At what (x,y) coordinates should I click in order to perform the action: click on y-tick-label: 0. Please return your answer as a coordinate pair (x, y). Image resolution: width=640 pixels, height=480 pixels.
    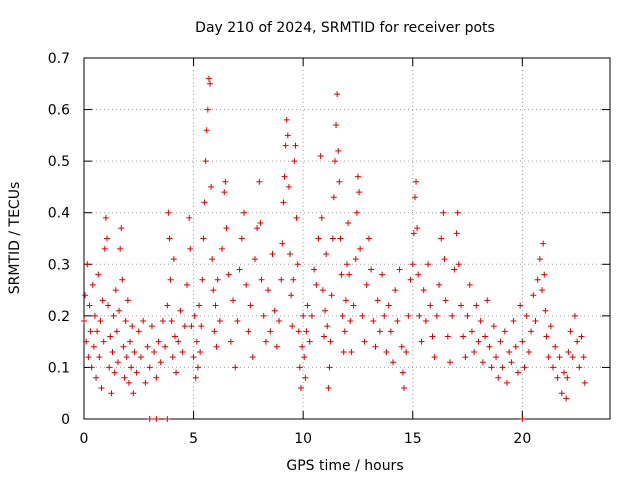
    Looking at the image, I should click on (65, 420).